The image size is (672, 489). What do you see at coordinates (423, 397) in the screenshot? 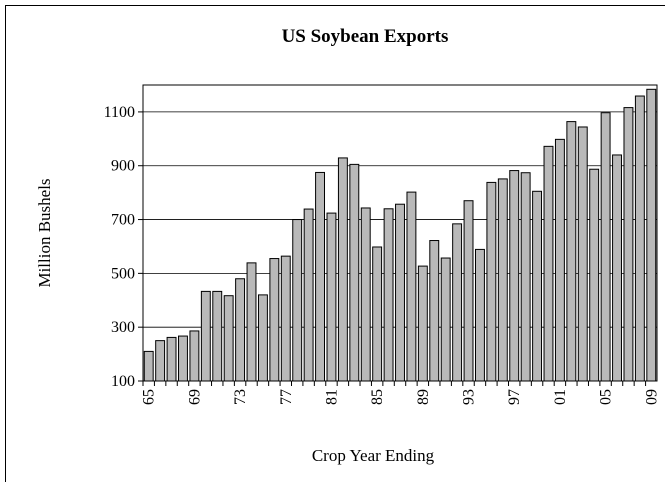
I see `x-tick-label: 89` at bounding box center [423, 397].